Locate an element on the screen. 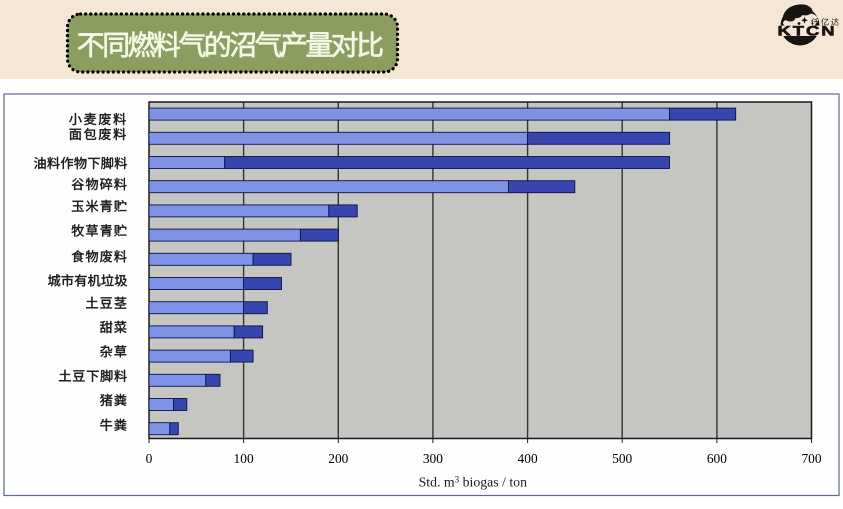 The image size is (843, 509). svg-text: Std. m3 biogas / ton is located at coordinates (473, 482).